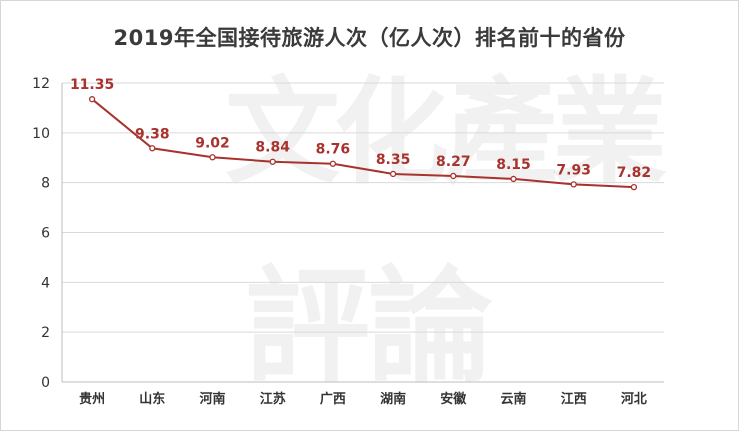  Describe the element at coordinates (45, 283) in the screenshot. I see `y-tick-label: 4` at that location.